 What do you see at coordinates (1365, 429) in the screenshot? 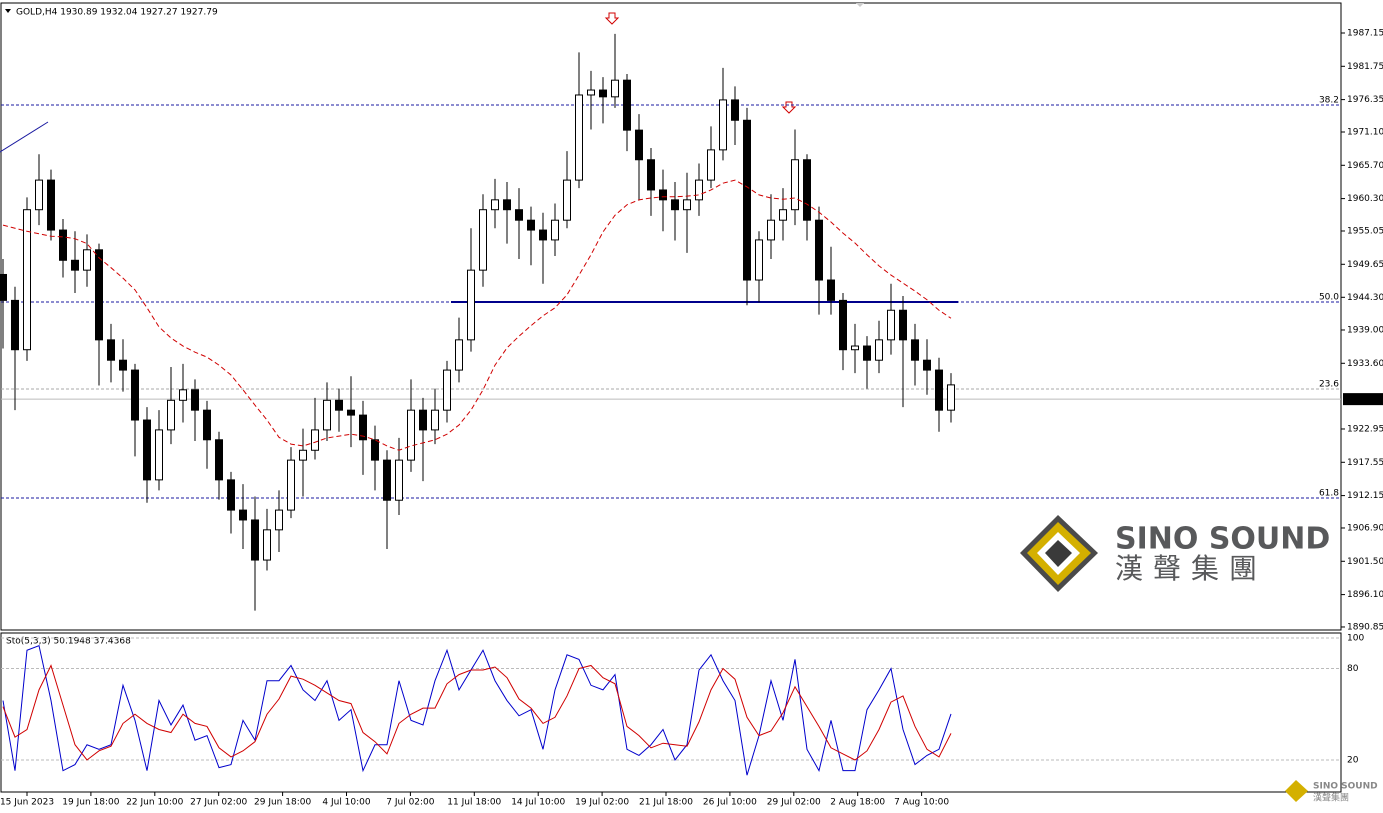
I see `y-tick-label: 1922.95` at bounding box center [1365, 429].